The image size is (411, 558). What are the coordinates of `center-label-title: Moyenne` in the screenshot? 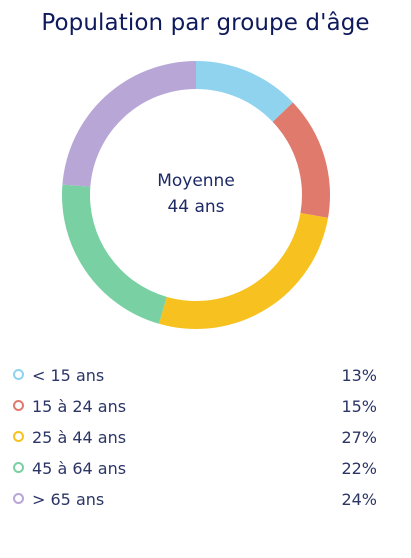 It's located at (196, 181).